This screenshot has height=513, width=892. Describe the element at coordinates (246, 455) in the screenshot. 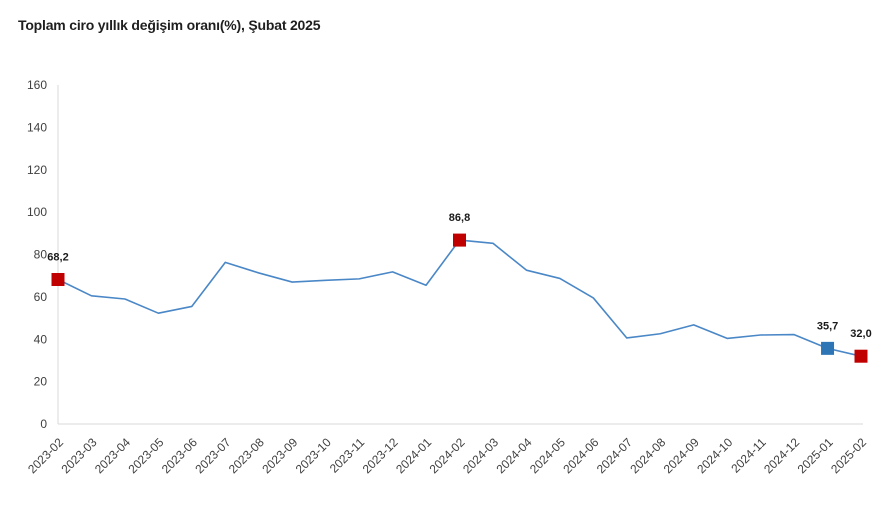

I see `x-tick-label: 2023-08` at that location.